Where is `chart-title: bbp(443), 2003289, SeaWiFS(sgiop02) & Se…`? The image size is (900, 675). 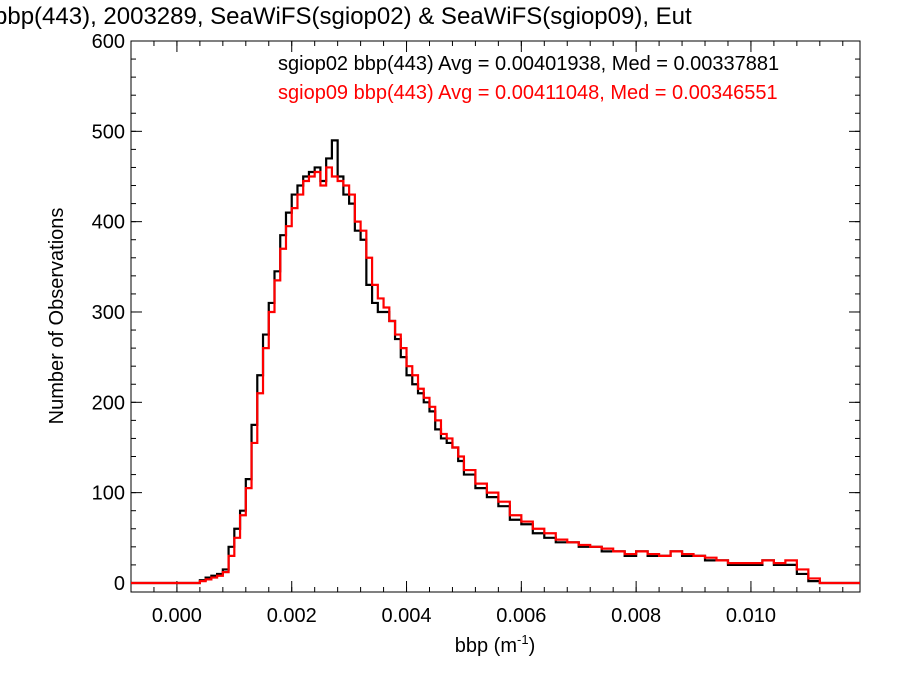
chart-title: bbp(443), 2003289, SeaWiFS(sgiop02) & Se… is located at coordinates (346, 16).